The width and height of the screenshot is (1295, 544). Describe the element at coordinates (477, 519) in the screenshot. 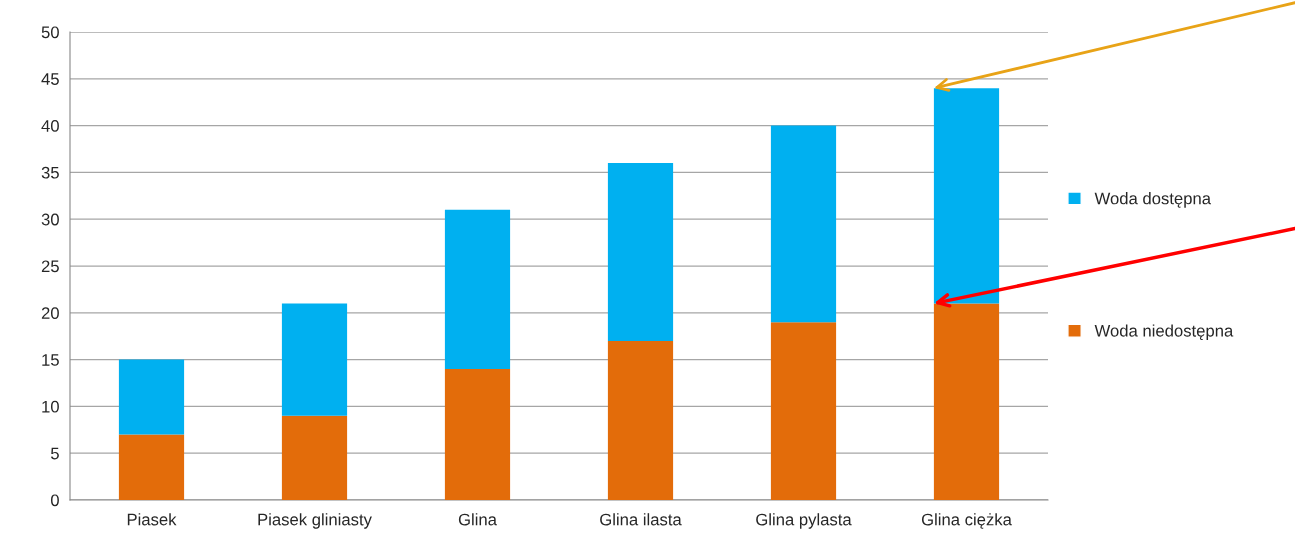

I see `x-tick-label: Glina` at that location.